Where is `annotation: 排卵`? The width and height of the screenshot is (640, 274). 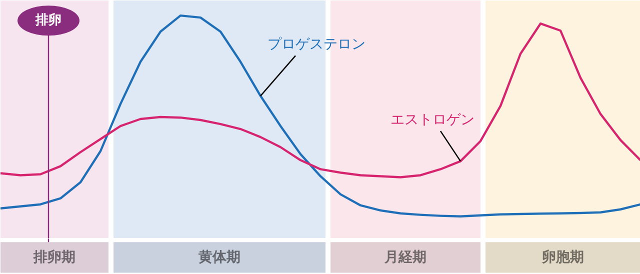 annotation: 排卵 is located at coordinates (48, 20).